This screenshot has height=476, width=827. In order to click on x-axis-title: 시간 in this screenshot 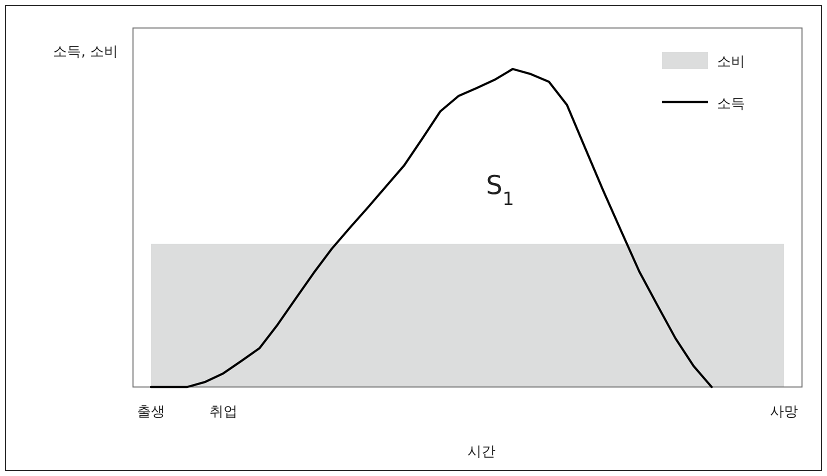, I will do `click(482, 452)`.